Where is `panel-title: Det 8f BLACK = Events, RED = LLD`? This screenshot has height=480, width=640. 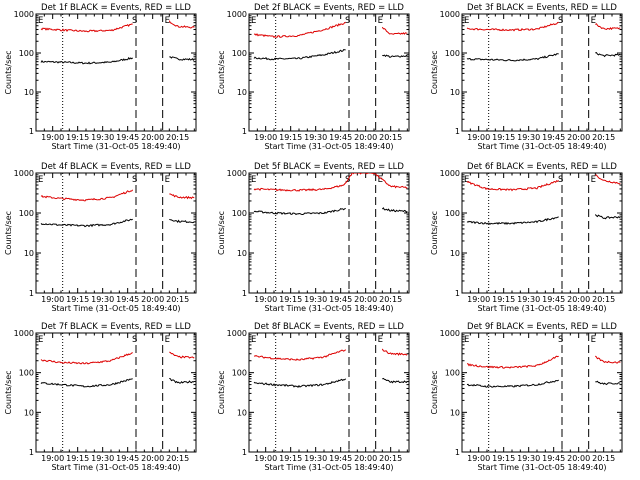
panel-title: Det 8f BLACK = Events, RED = LLD is located at coordinates (329, 327).